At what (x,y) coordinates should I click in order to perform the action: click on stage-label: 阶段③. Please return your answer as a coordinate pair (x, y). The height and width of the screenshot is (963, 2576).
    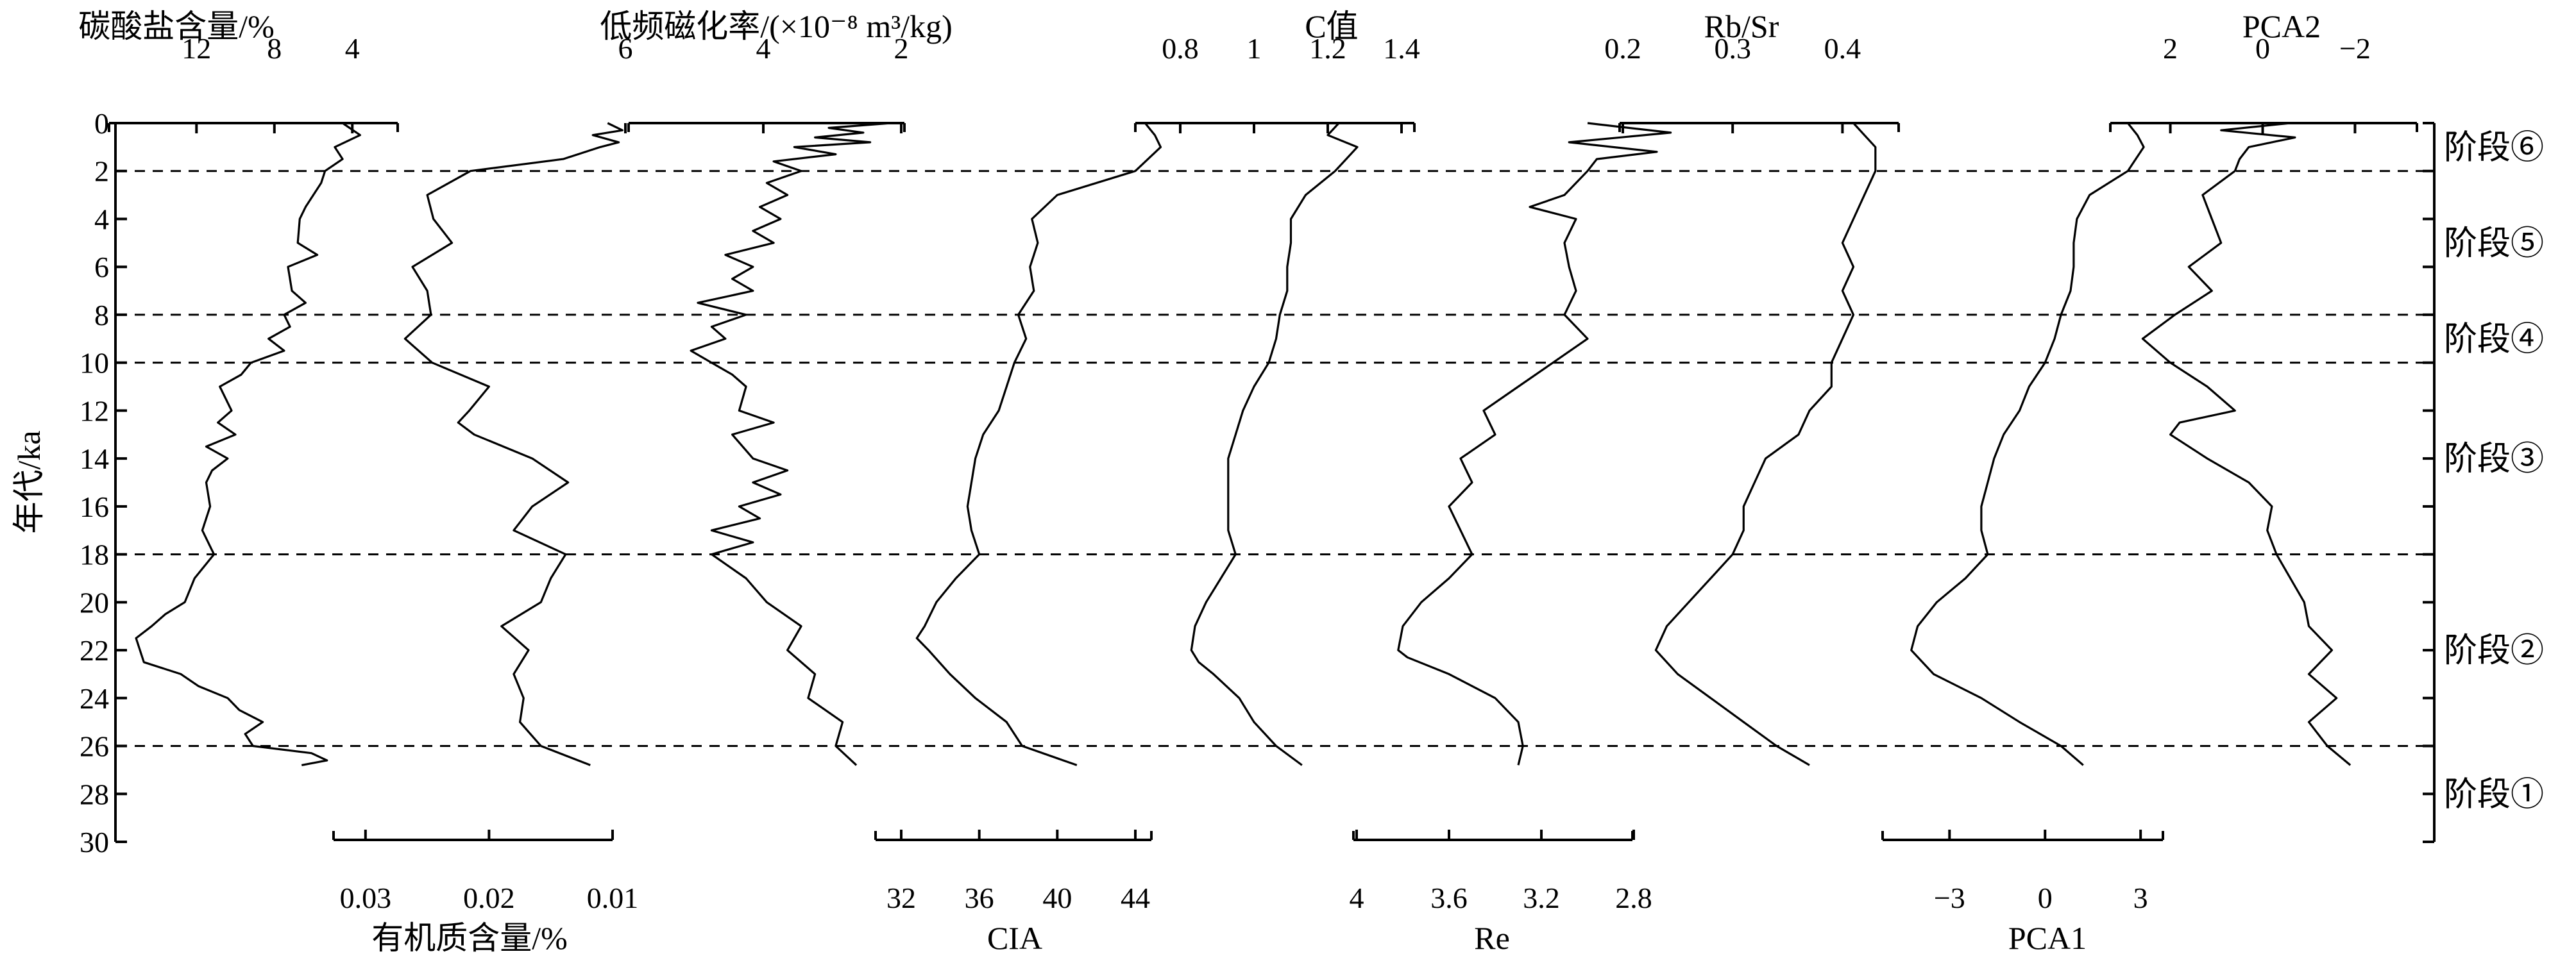
    Looking at the image, I should click on (2494, 459).